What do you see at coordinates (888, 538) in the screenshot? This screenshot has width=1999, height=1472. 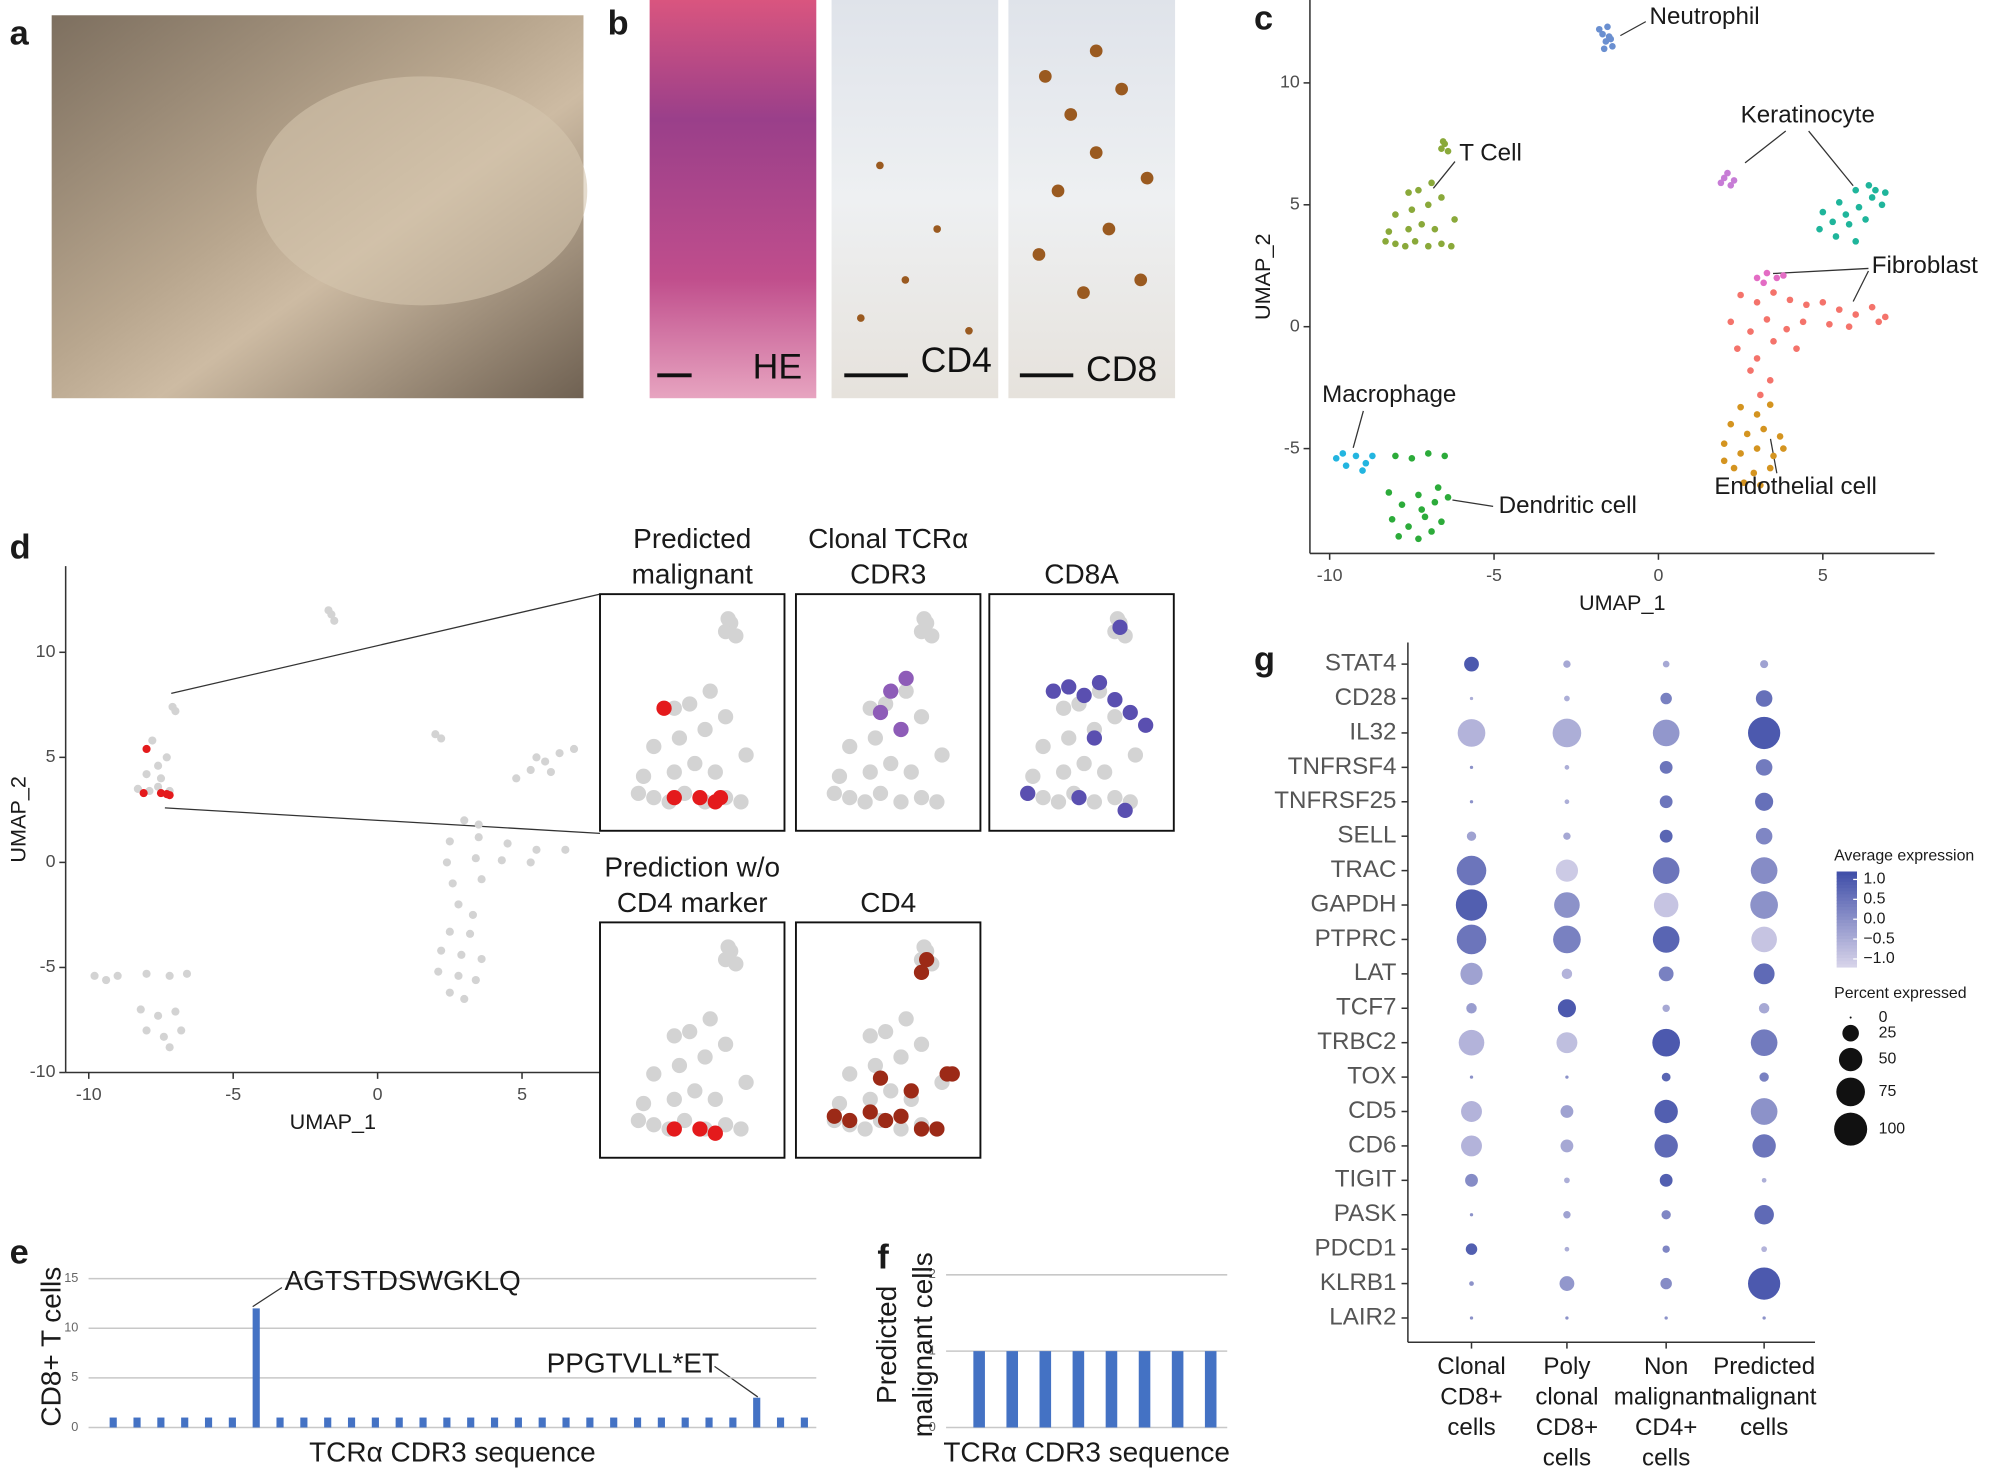 I see `inset-title: Clonal TCRα` at bounding box center [888, 538].